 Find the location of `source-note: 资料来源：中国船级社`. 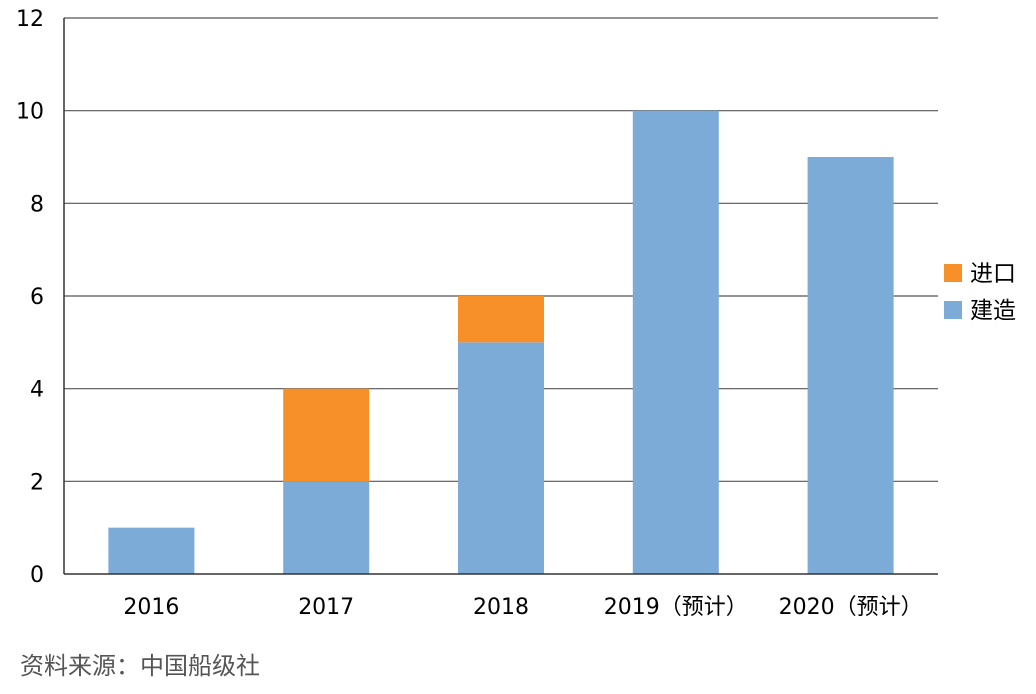

source-note: 资料来源：中国船级社 is located at coordinates (140, 666).